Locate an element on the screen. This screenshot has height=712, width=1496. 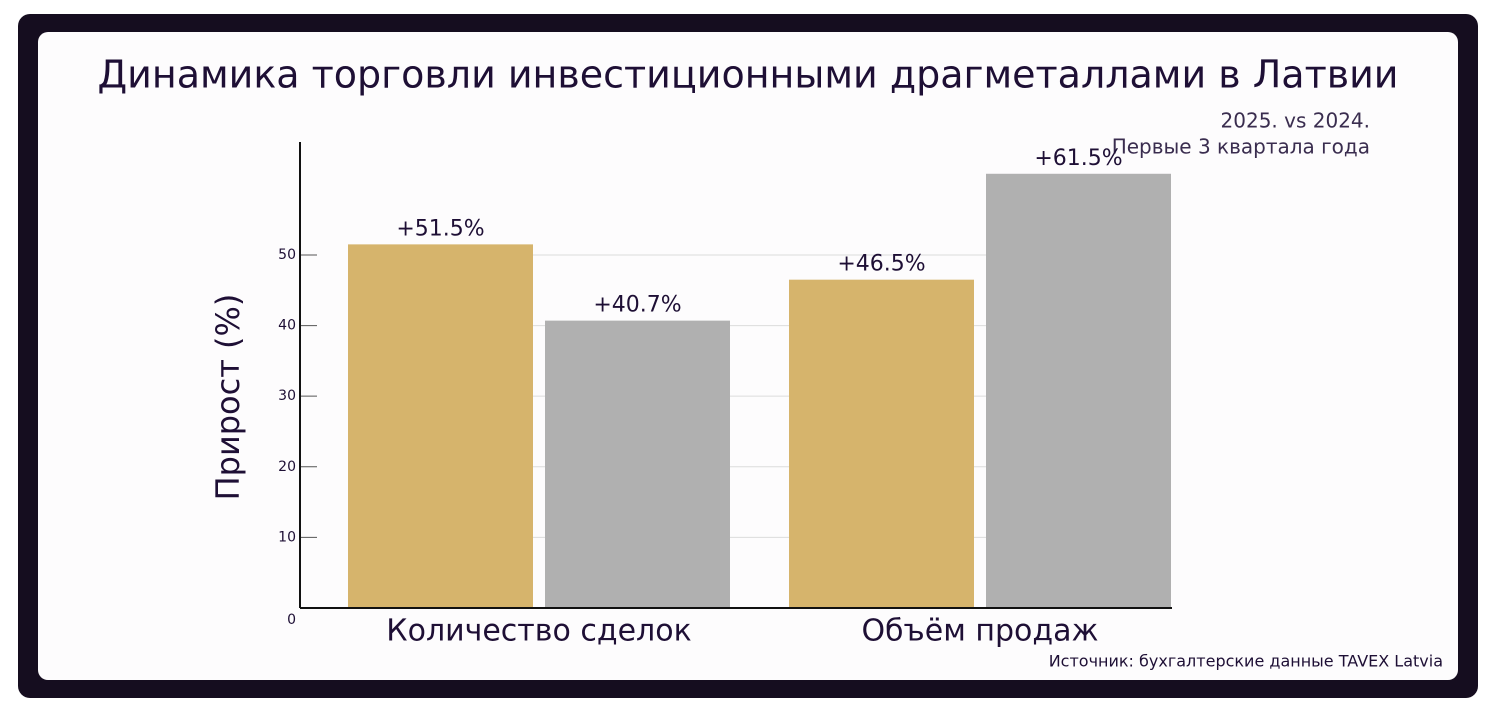
value-label: +51.5% is located at coordinates (440, 228).